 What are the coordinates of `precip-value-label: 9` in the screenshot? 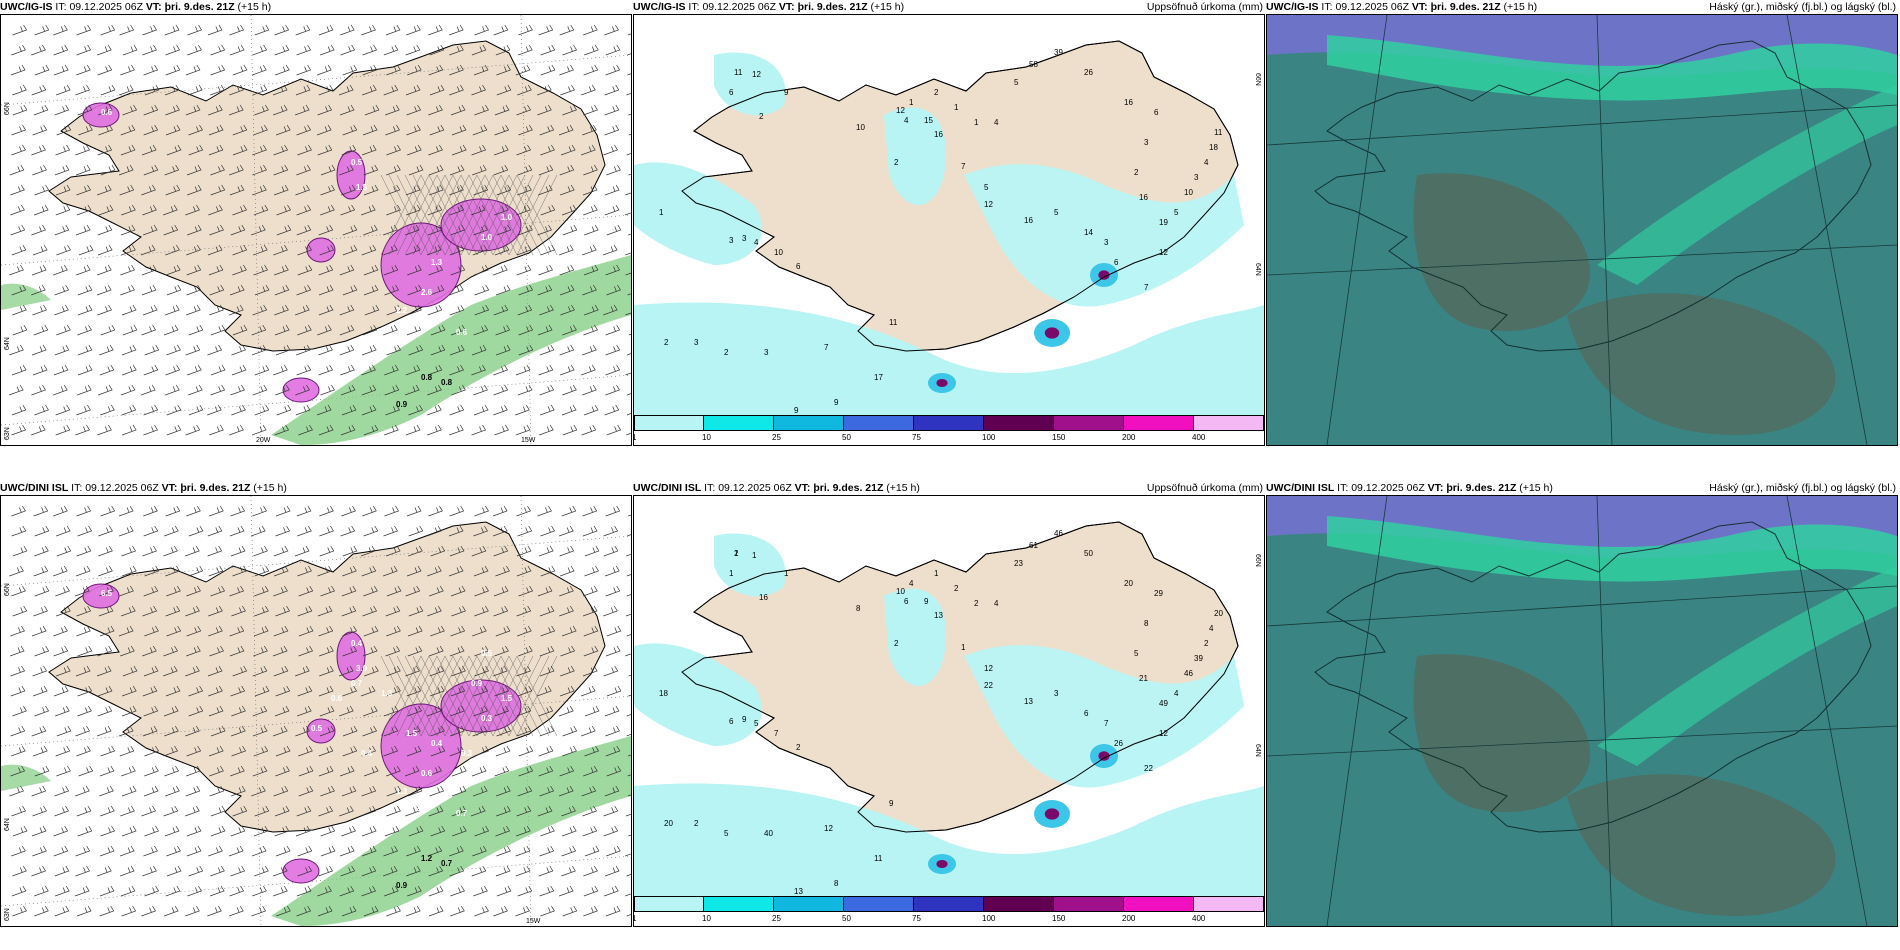 It's located at (836, 402).